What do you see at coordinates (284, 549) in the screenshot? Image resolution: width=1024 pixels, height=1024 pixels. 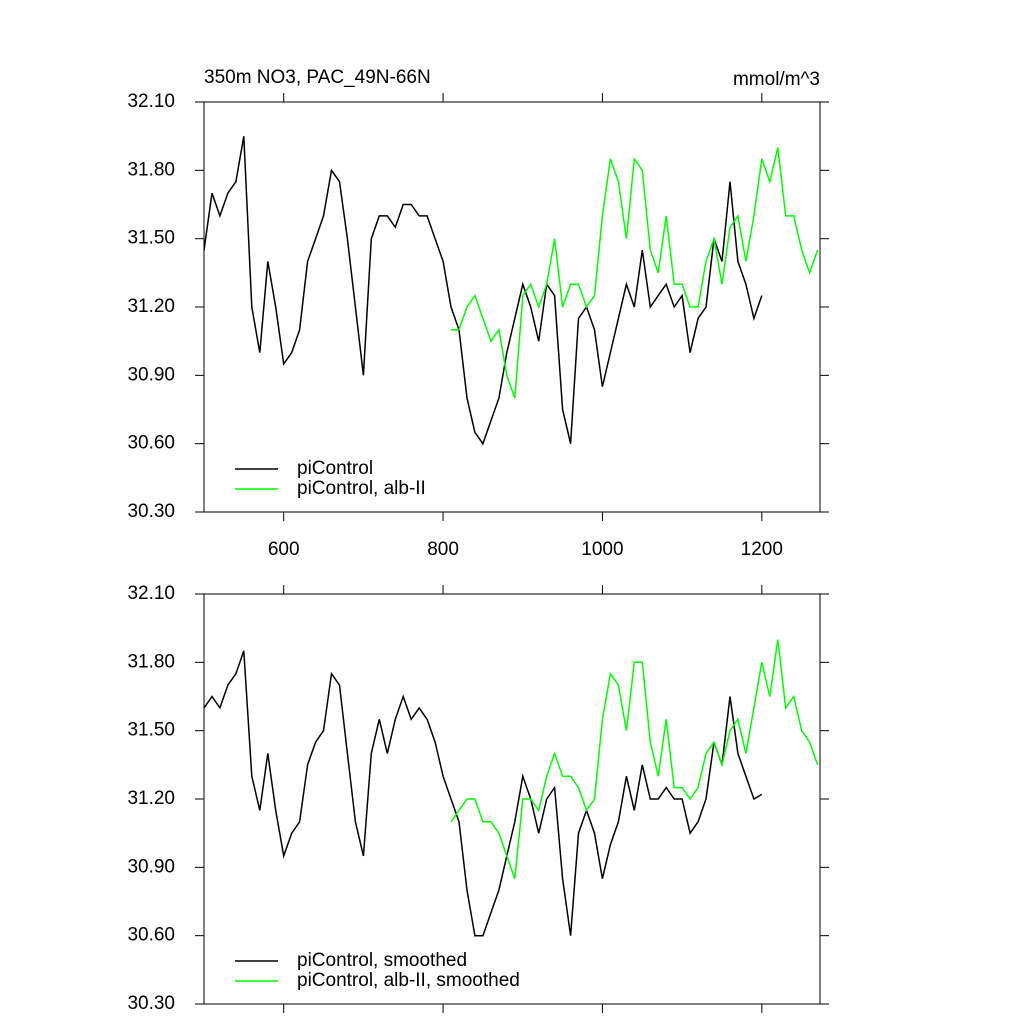 I see `x-tick-label: 600` at bounding box center [284, 549].